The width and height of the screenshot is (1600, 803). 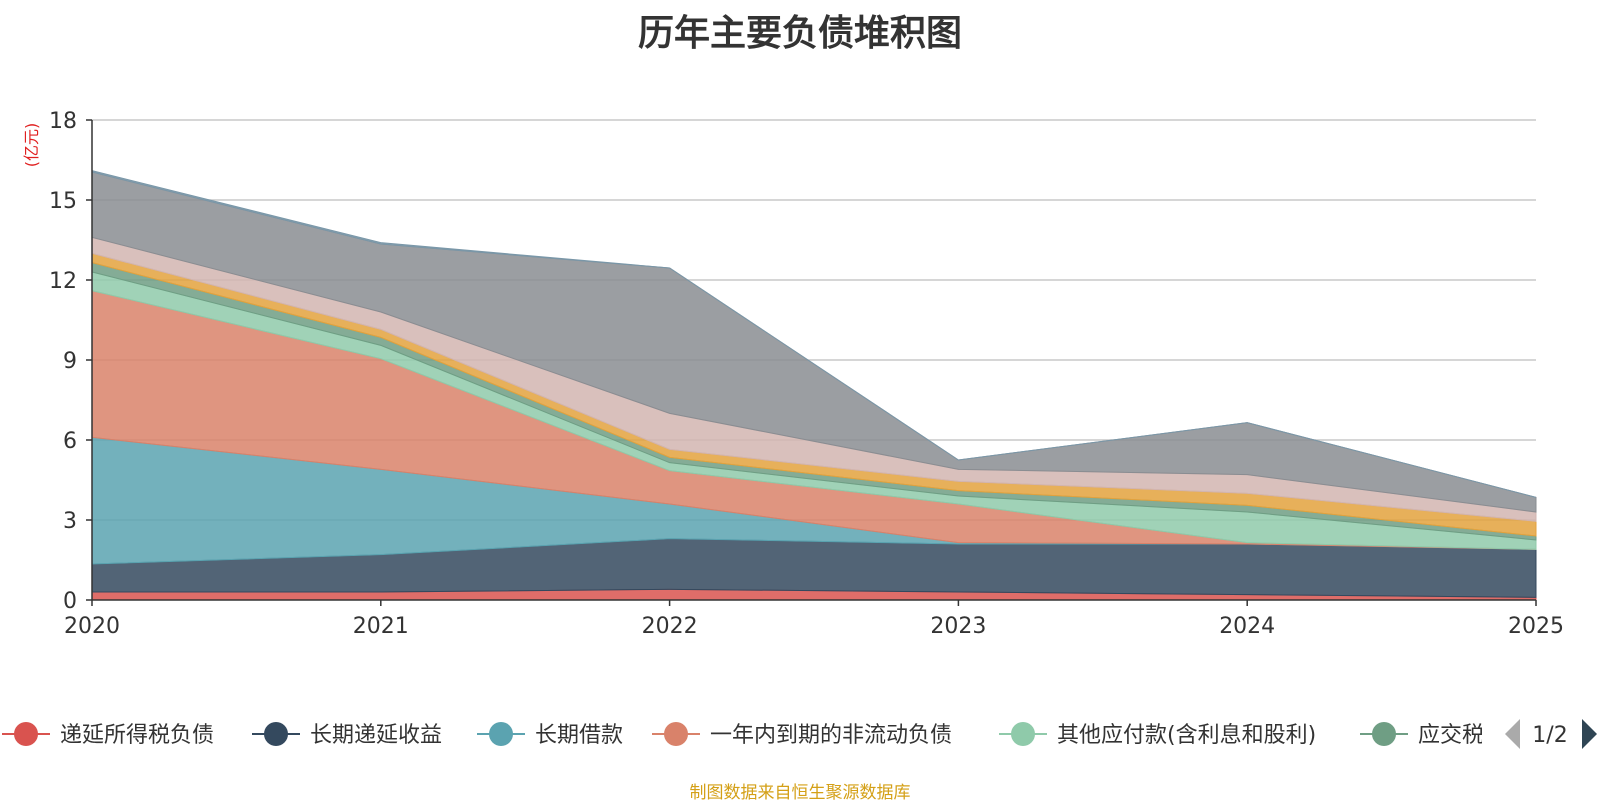 I want to click on legend-label: 递延所得税负债, so click(x=137, y=735).